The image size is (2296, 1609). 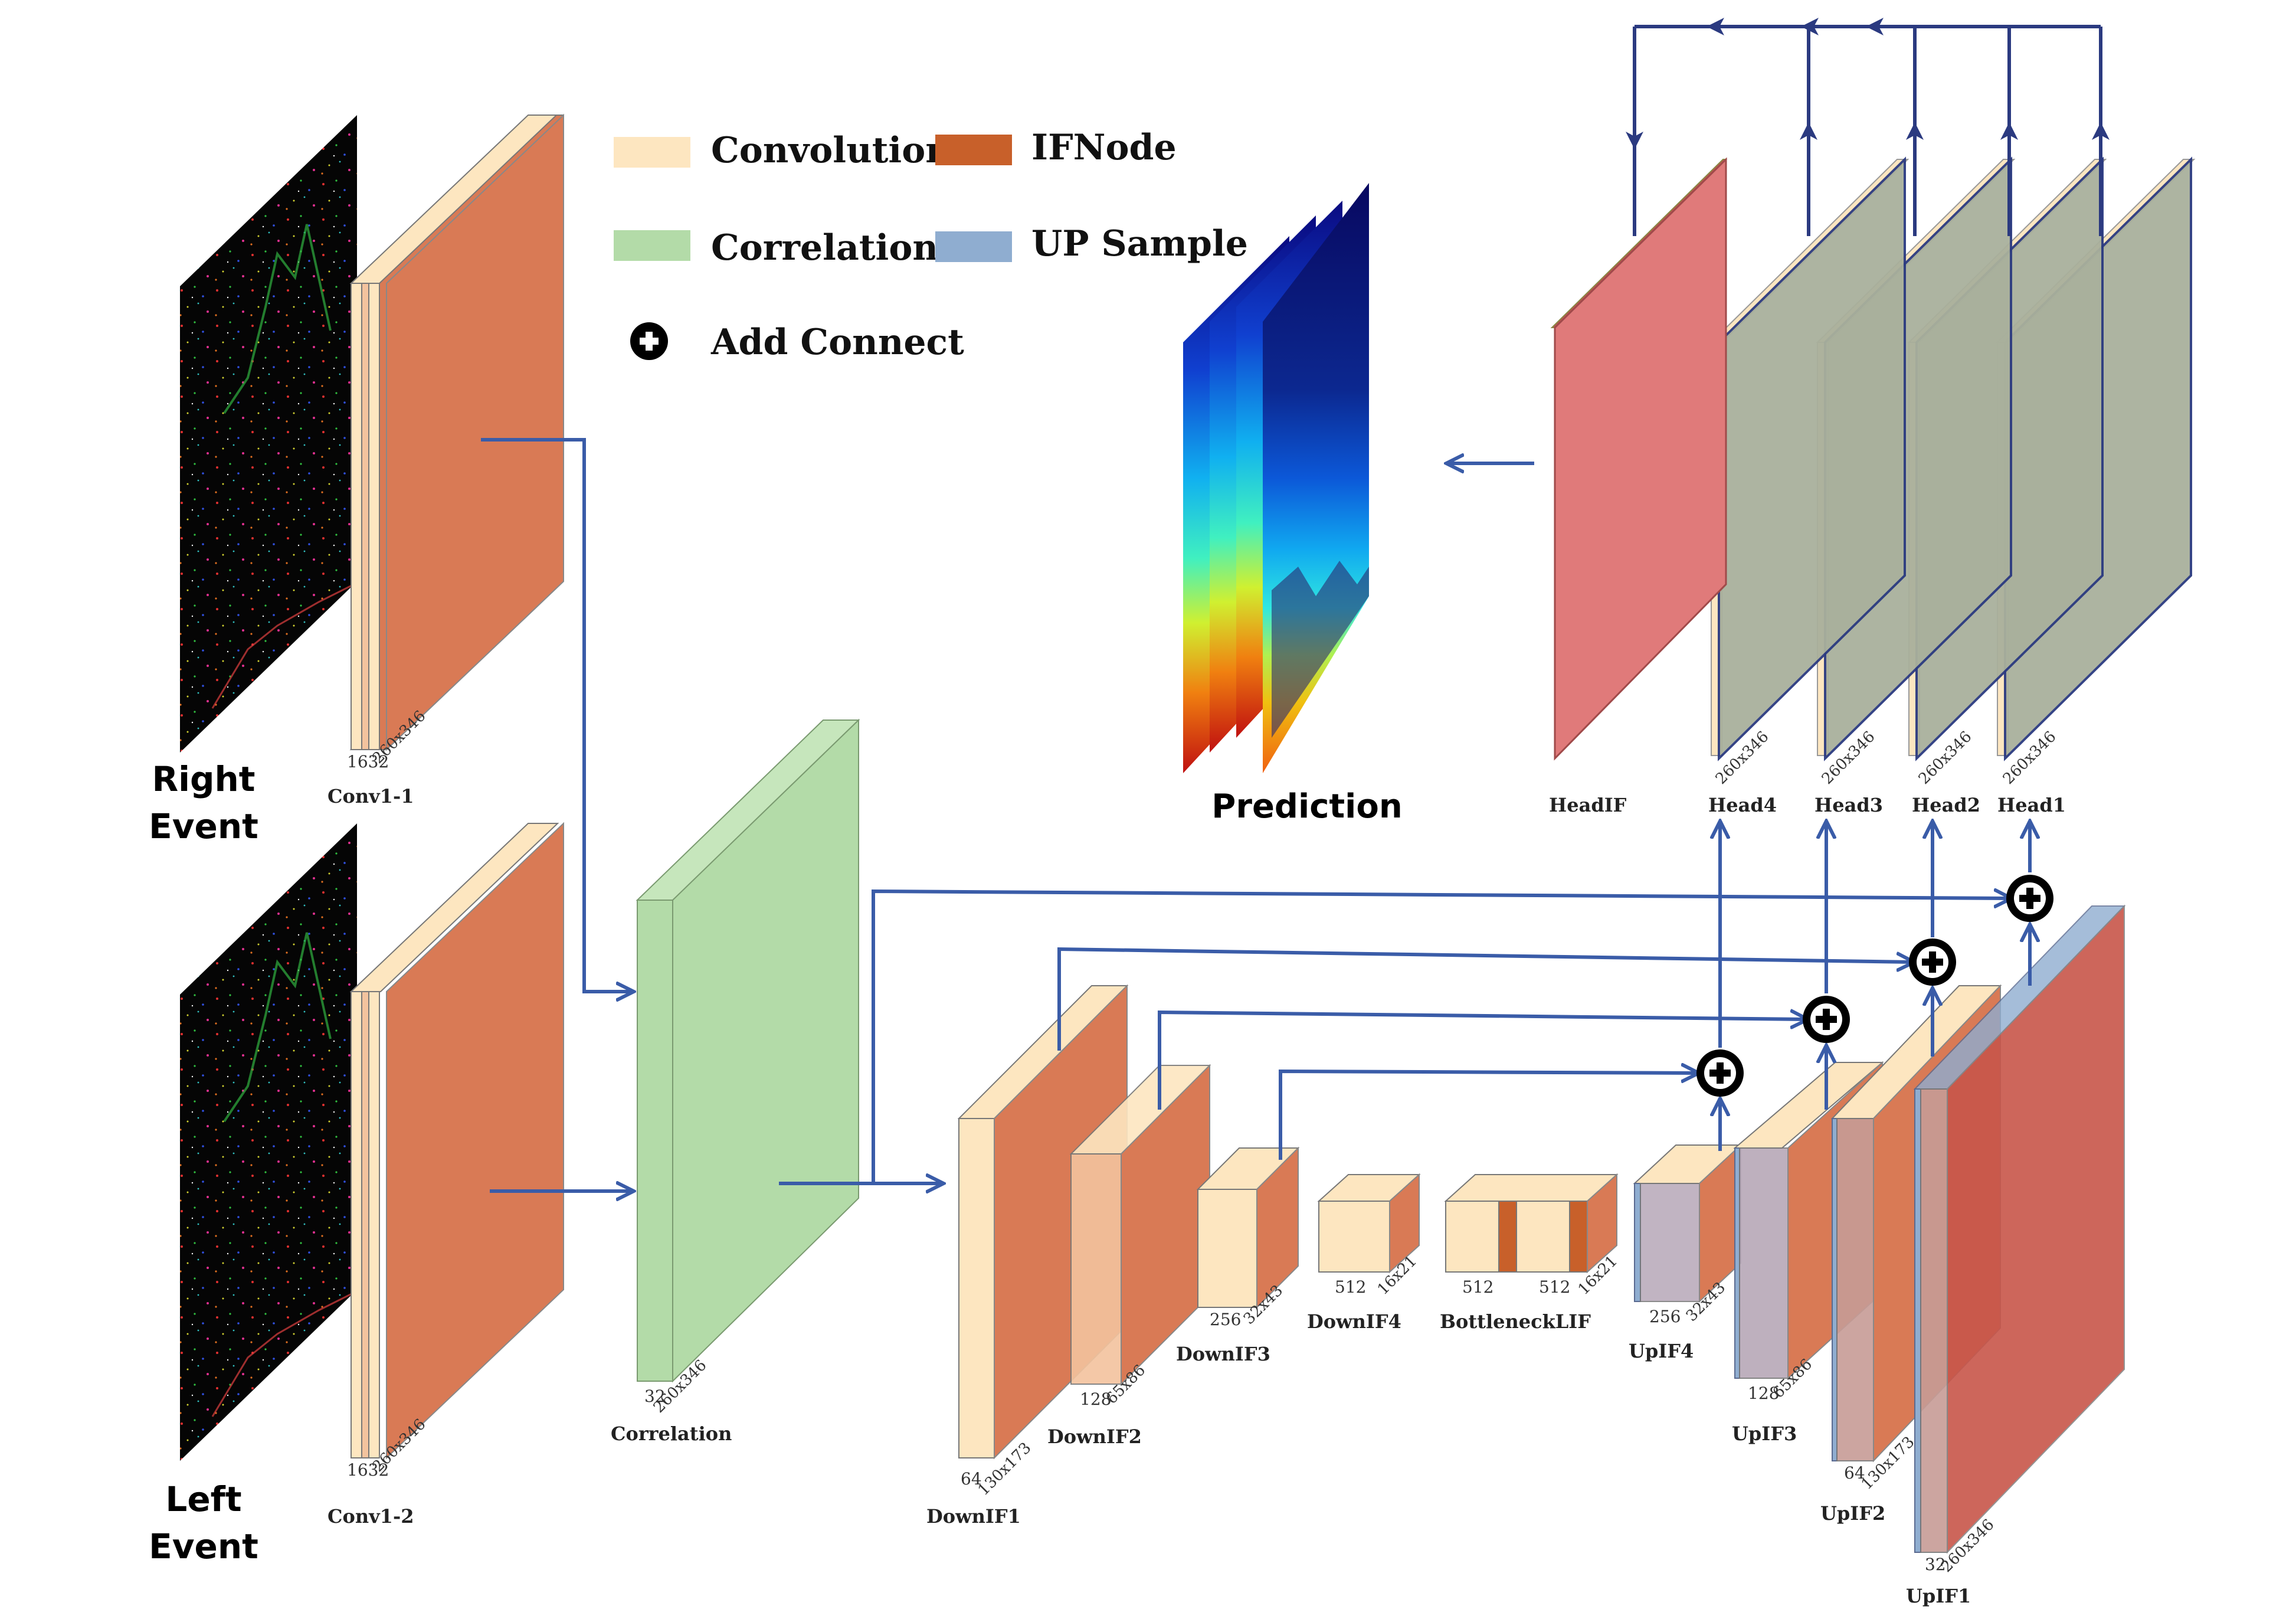 What do you see at coordinates (368, 1470) in the screenshot?
I see `conv1-2-channels: 1632` at bounding box center [368, 1470].